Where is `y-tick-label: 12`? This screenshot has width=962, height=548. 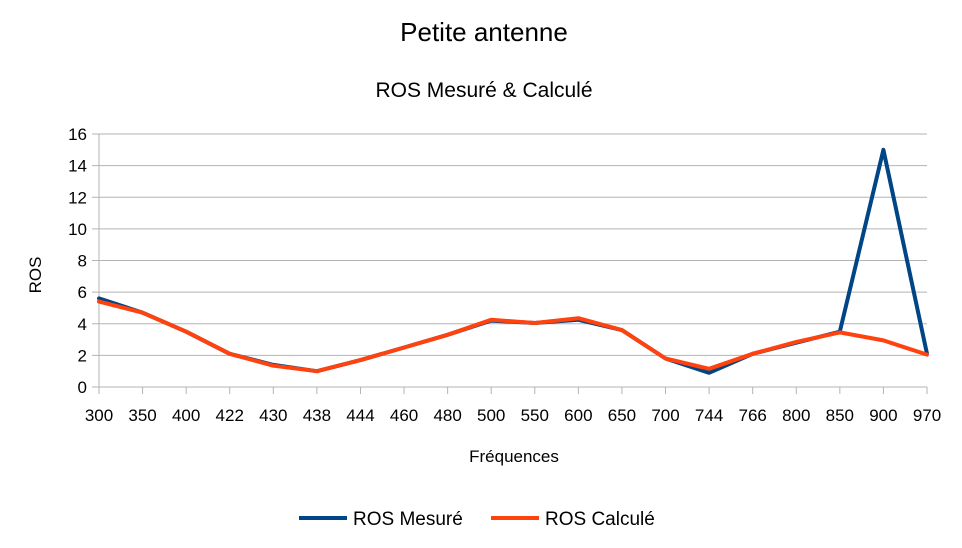
y-tick-label: 12 is located at coordinates (77, 197).